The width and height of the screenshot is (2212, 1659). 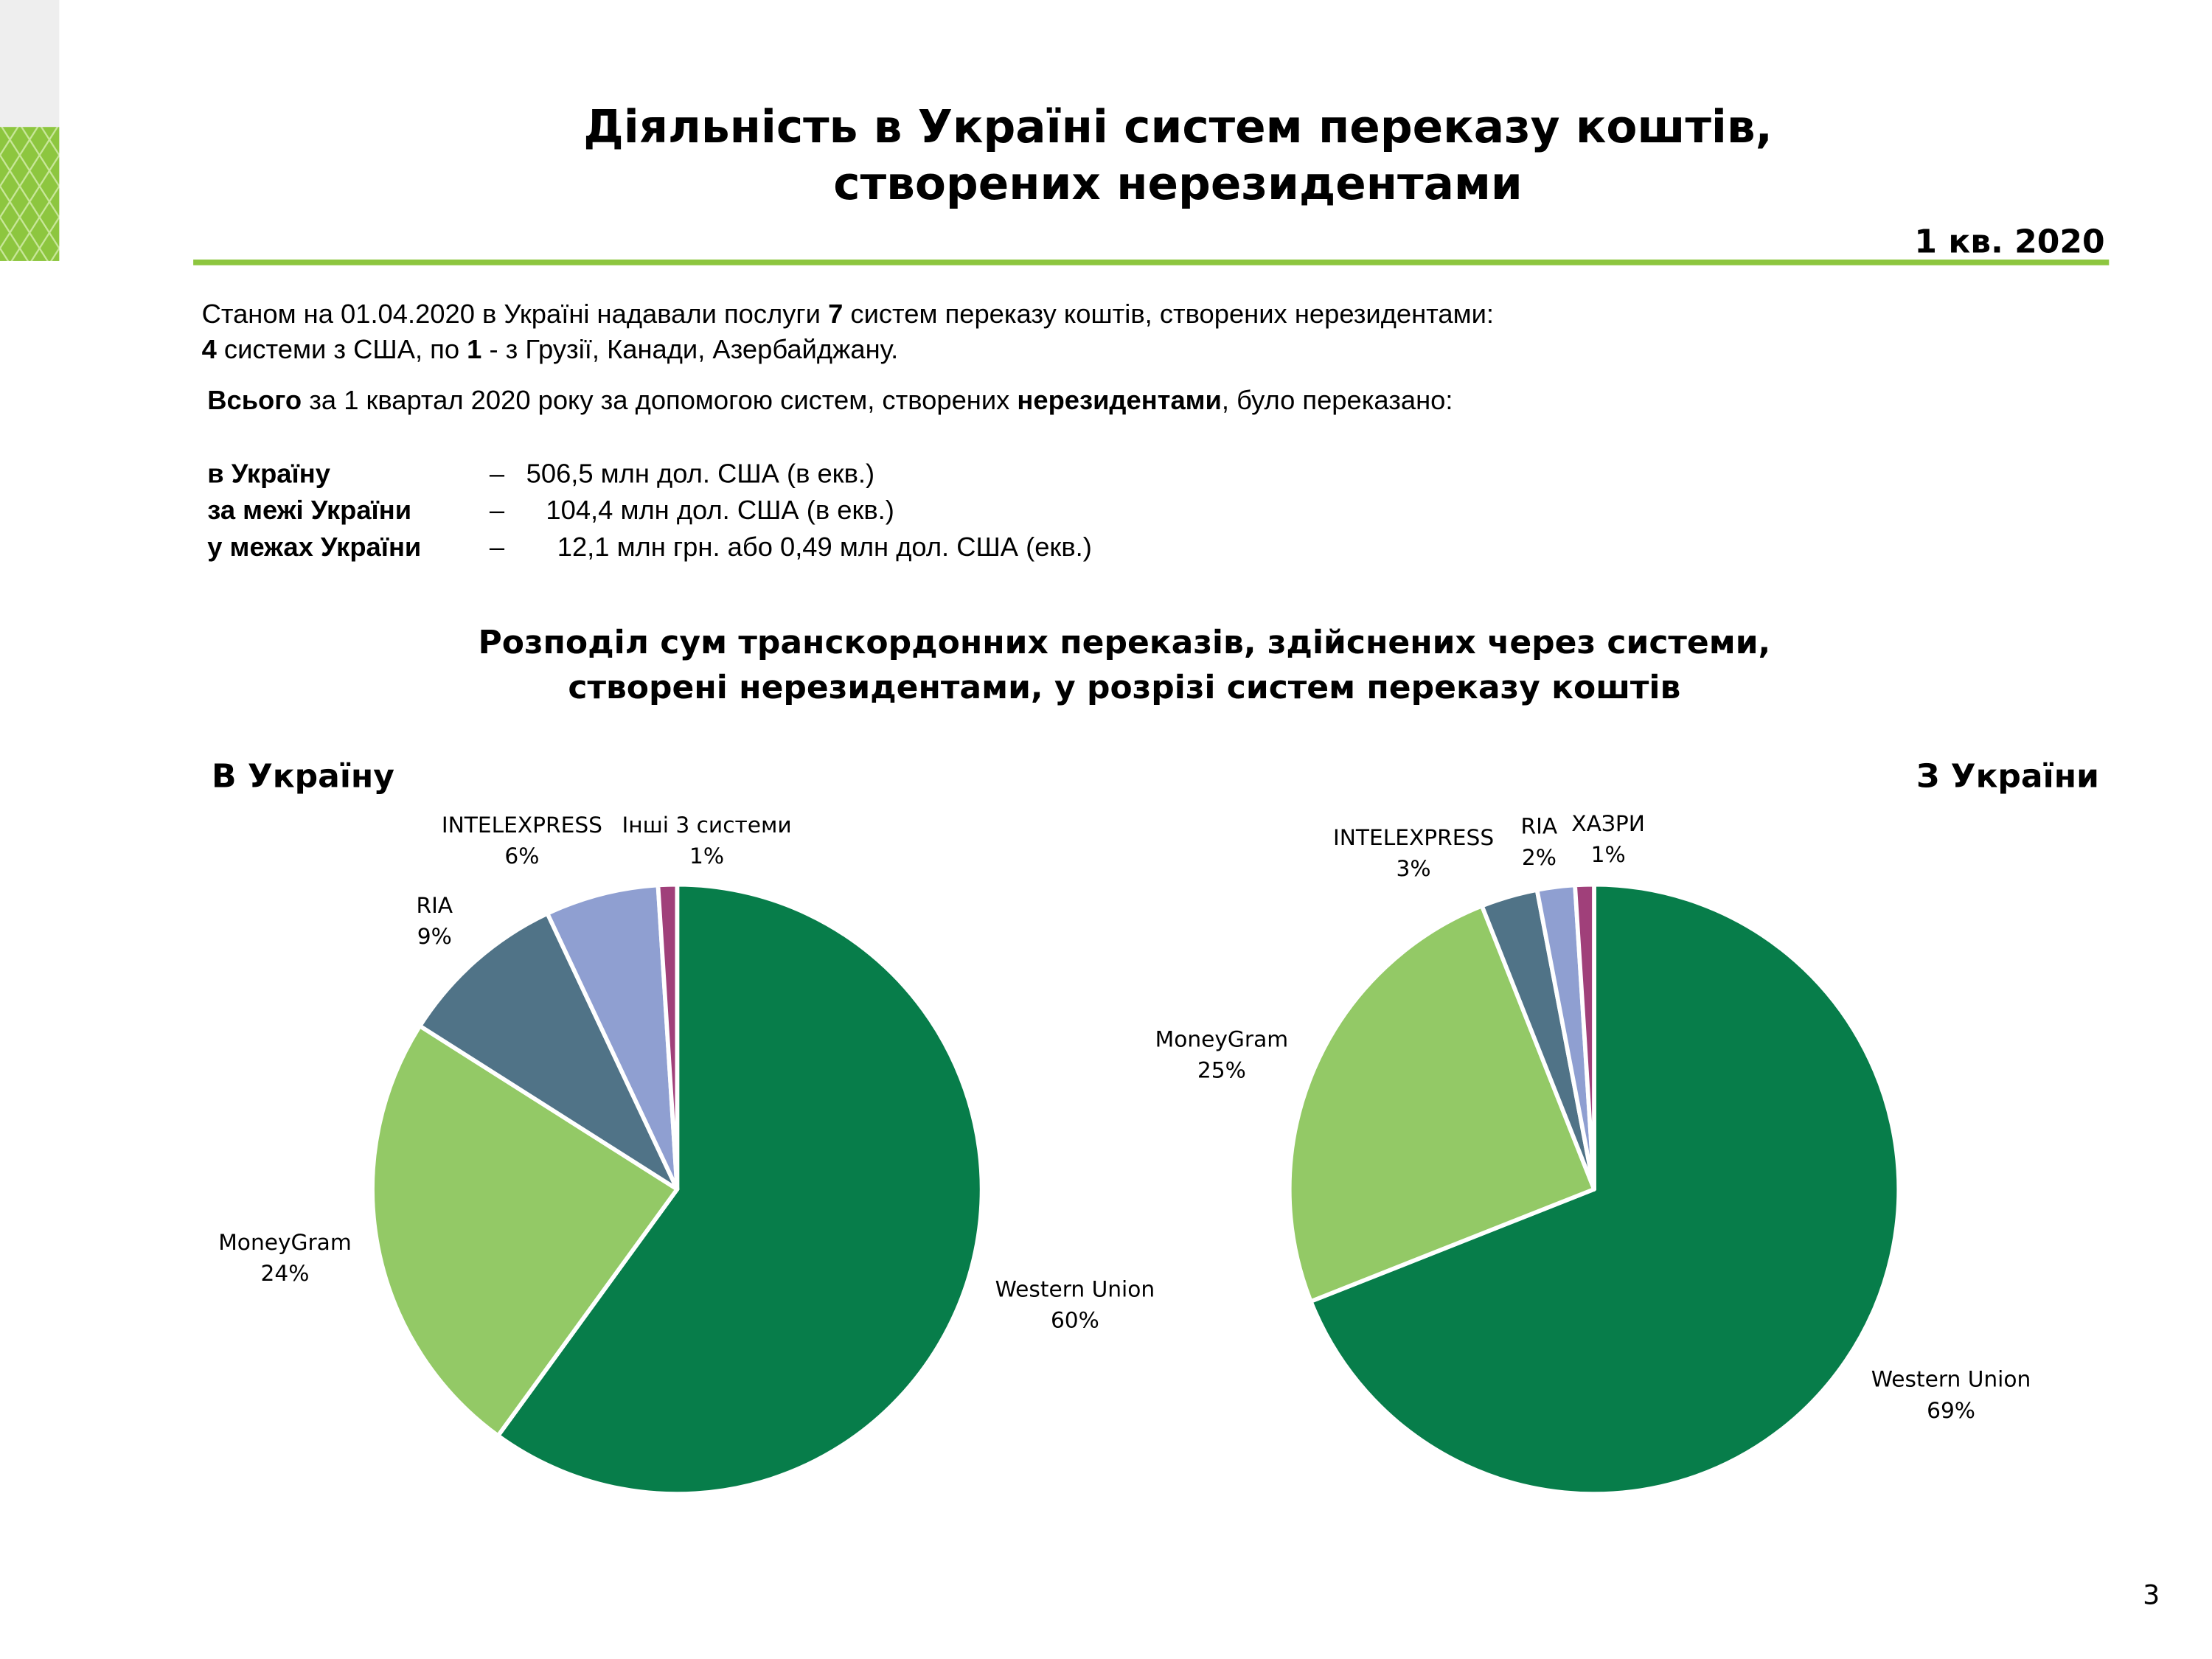 What do you see at coordinates (2009, 241) in the screenshot?
I see `period: 1 кв. 2020` at bounding box center [2009, 241].